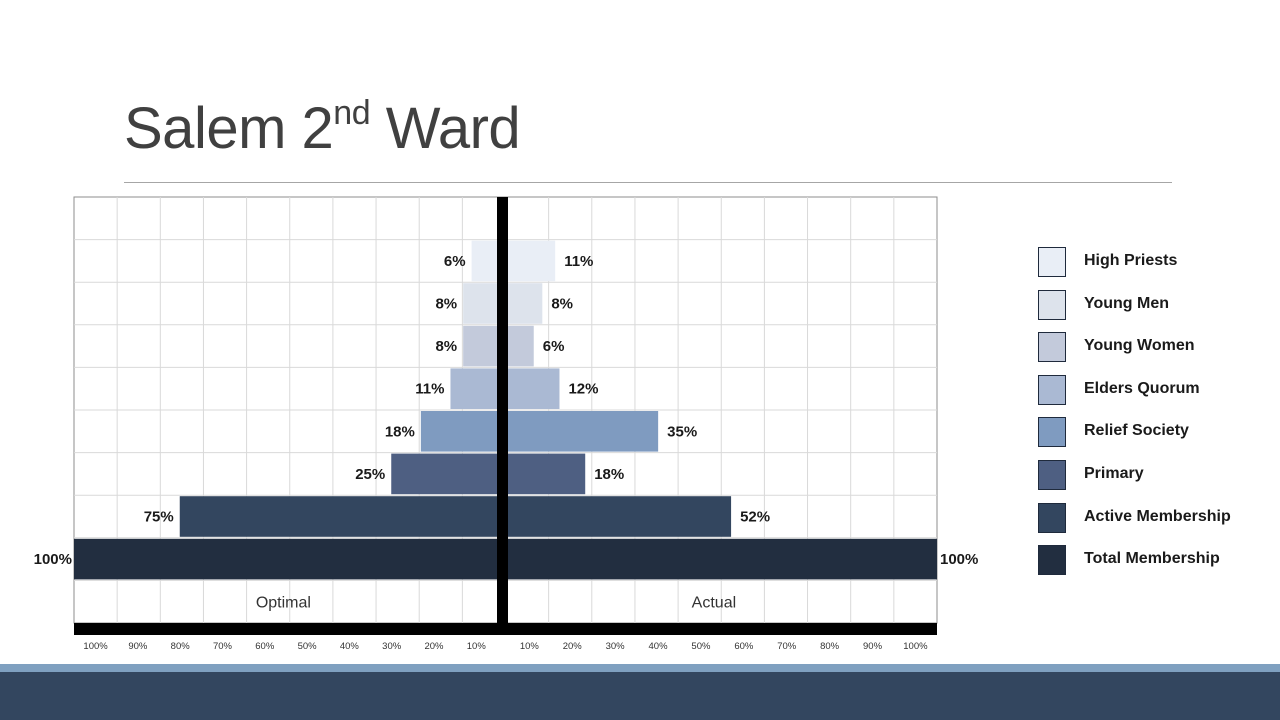 The height and width of the screenshot is (720, 1280). What do you see at coordinates (138, 646) in the screenshot?
I see `x-tick-label-left: 90%` at bounding box center [138, 646].